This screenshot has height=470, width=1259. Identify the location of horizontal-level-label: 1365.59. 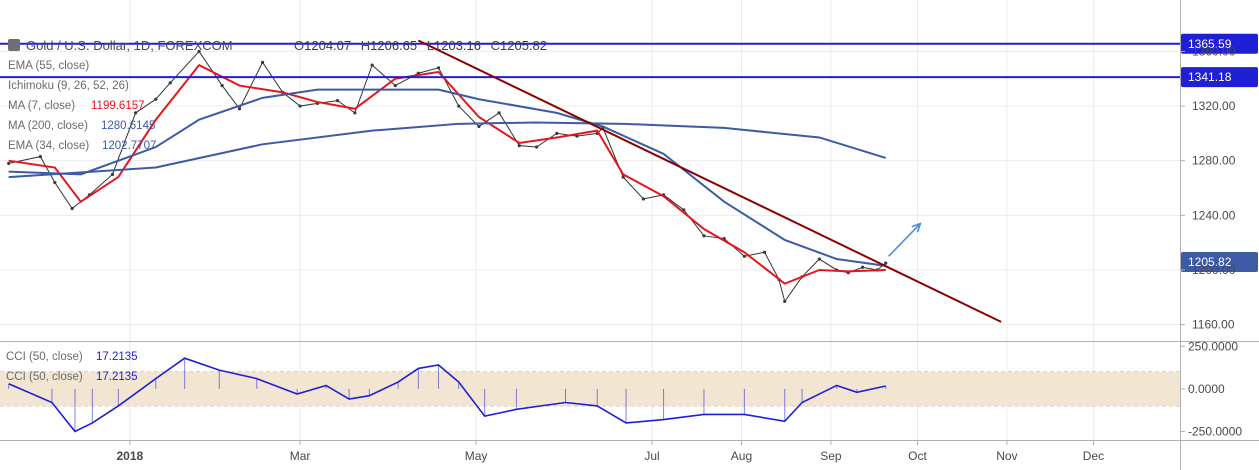
(1210, 44).